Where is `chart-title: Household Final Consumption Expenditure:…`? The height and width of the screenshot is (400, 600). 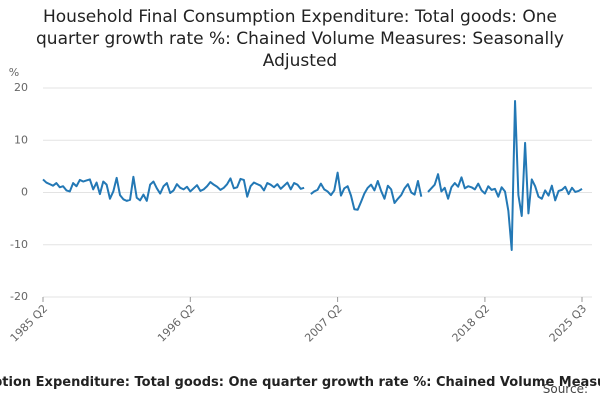
chart-title: Household Final Consumption Expenditure:… is located at coordinates (300, 39).